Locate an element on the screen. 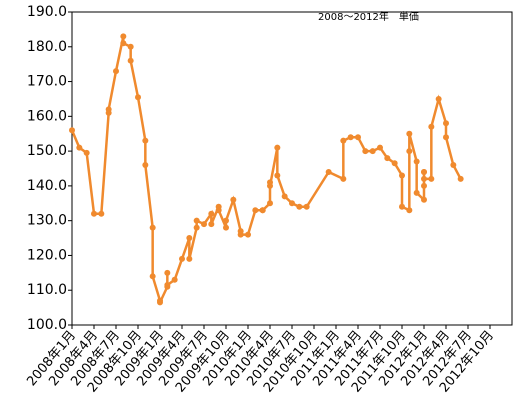 The width and height of the screenshot is (521, 417). y-tick-label: 190.0 is located at coordinates (47, 12).